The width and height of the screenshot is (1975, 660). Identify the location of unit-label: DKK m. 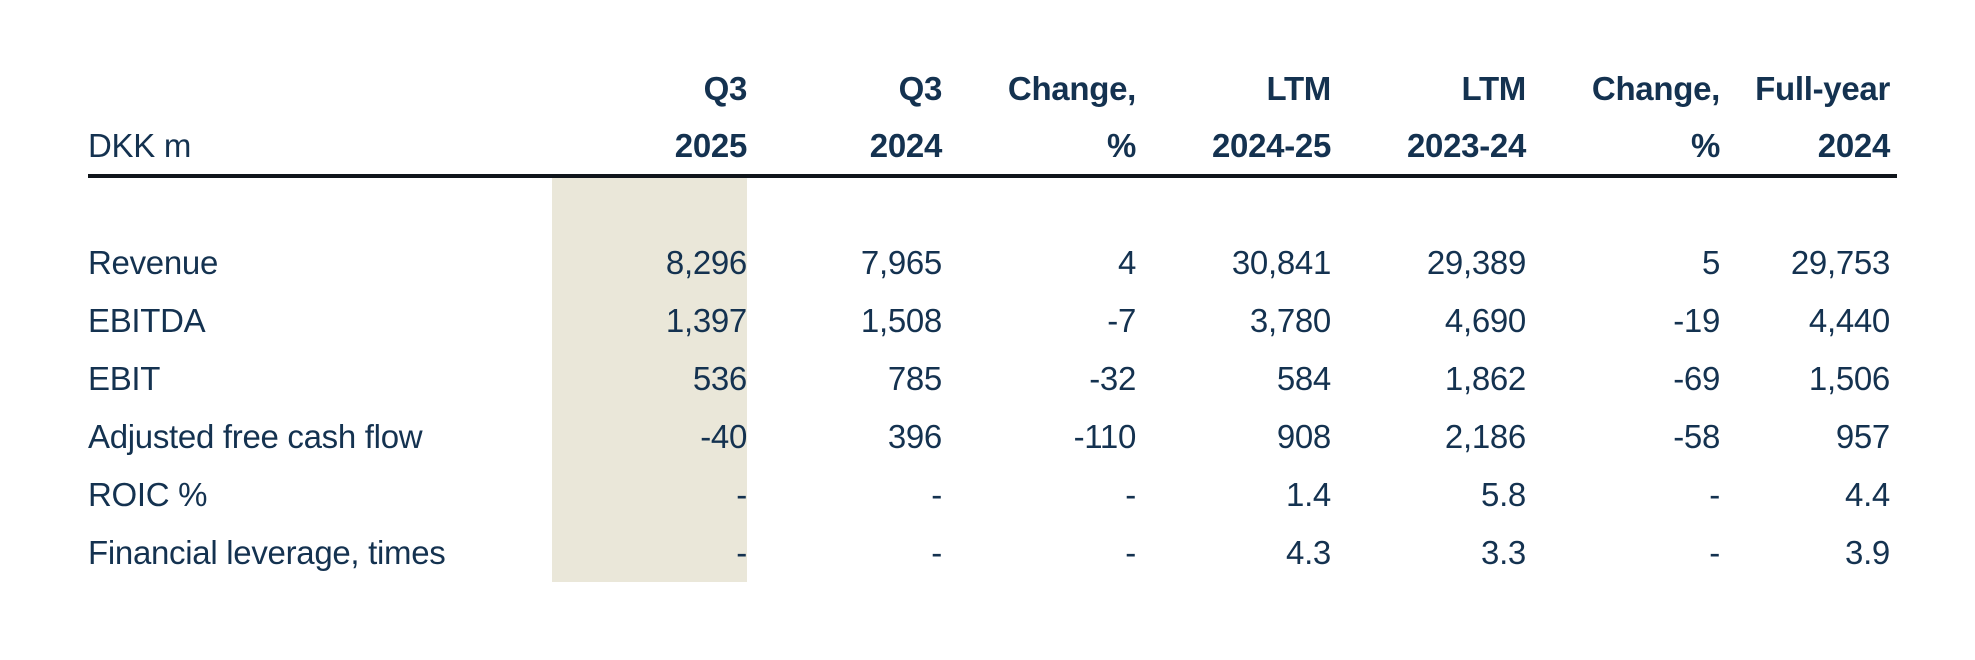
(320, 148).